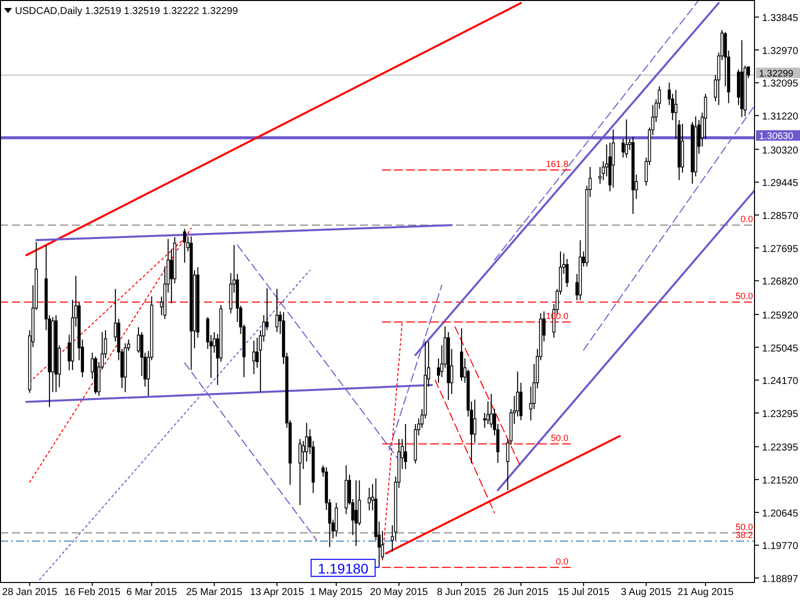  What do you see at coordinates (461, 592) in the screenshot?
I see `x-tick-label: 8 Jun 2015` at bounding box center [461, 592].